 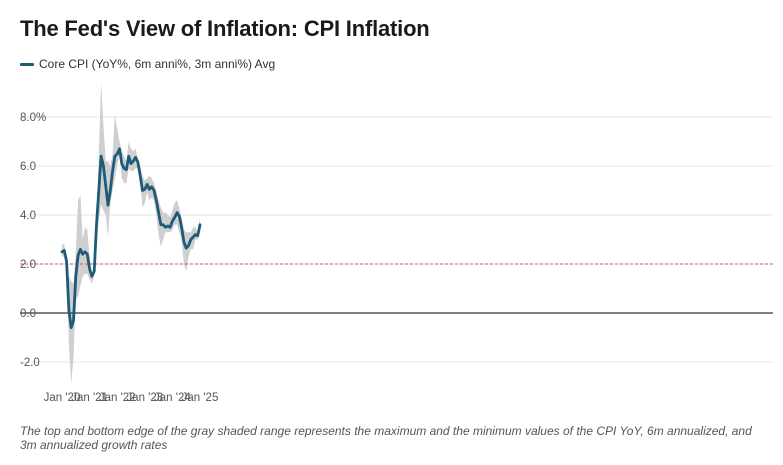 What do you see at coordinates (30, 363) in the screenshot?
I see `y-tick-label-5: -2.0` at bounding box center [30, 363].